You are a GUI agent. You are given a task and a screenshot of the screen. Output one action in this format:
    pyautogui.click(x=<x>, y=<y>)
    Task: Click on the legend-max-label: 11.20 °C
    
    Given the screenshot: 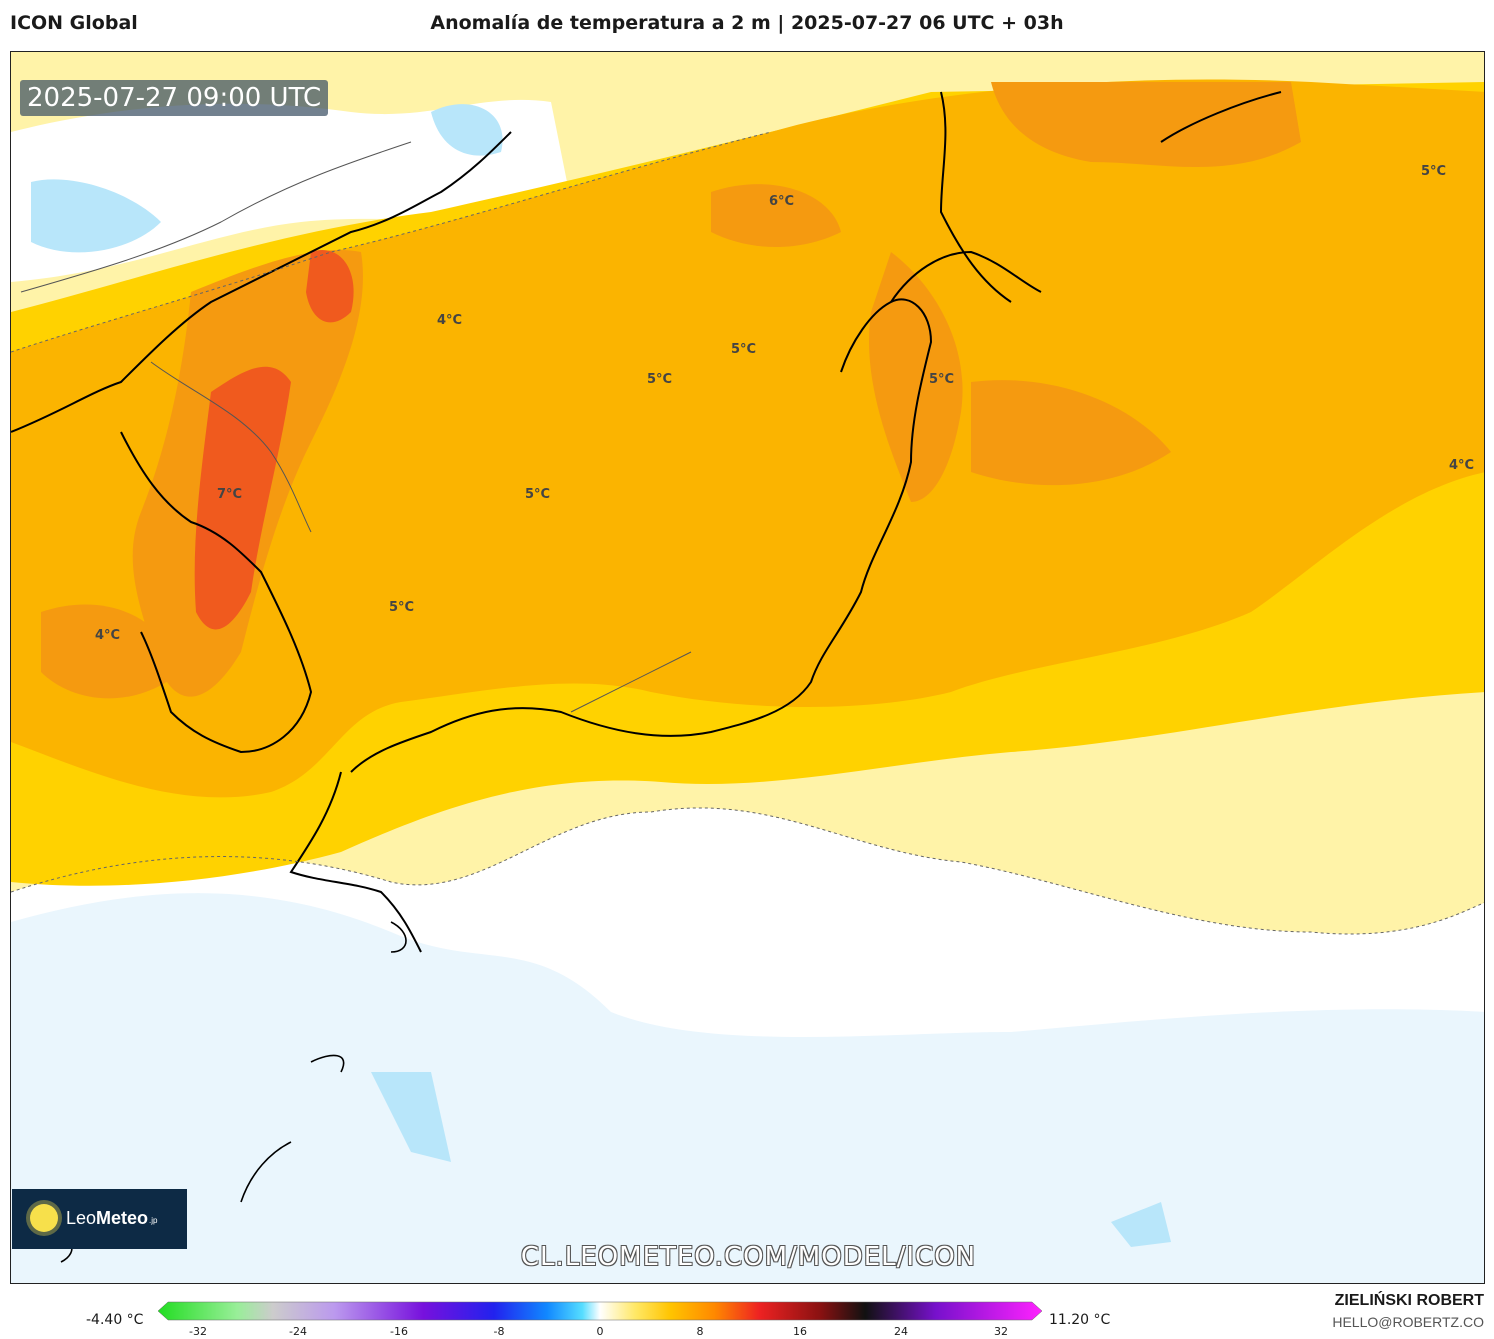 What is the action you would take?
    pyautogui.click(x=1080, y=1320)
    